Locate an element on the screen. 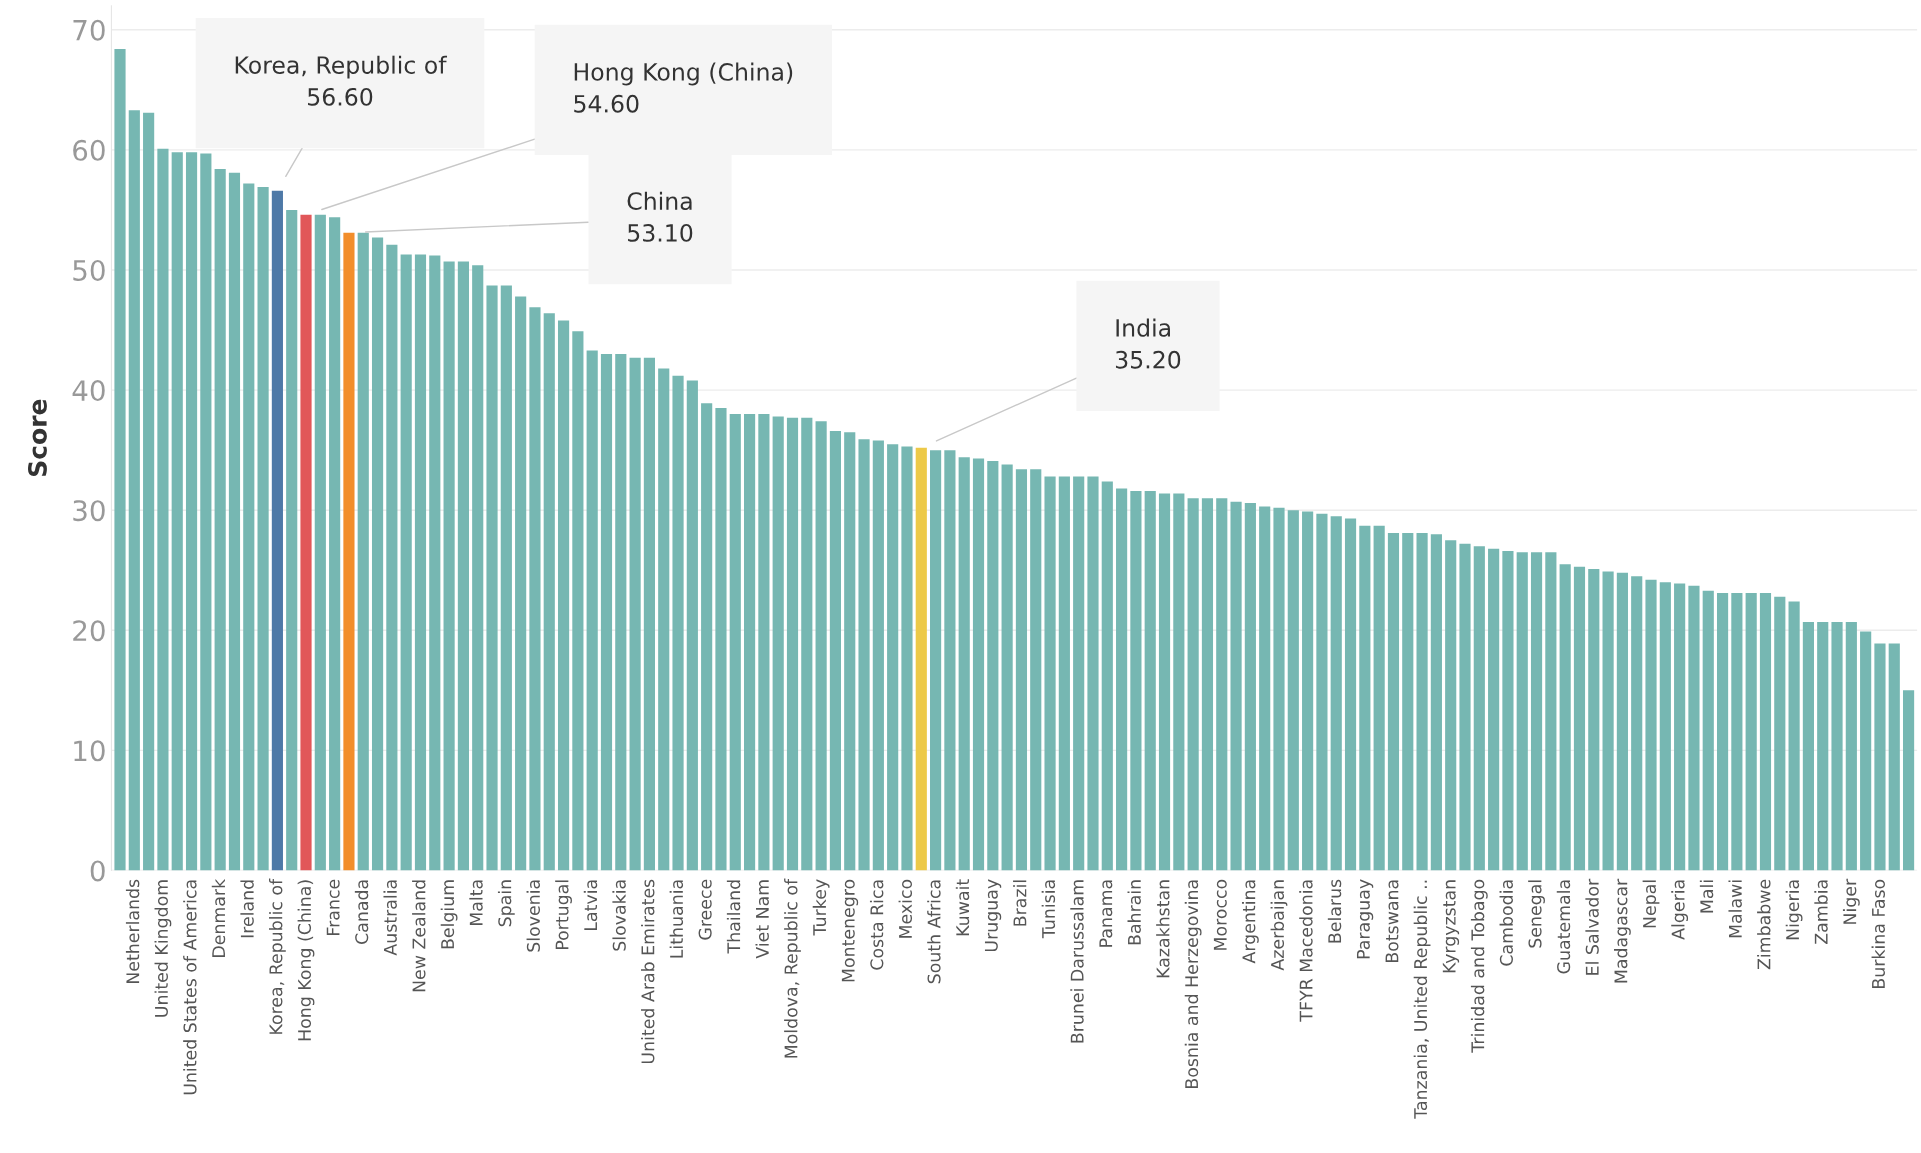  x-tick-label: New Zealand is located at coordinates (419, 936).